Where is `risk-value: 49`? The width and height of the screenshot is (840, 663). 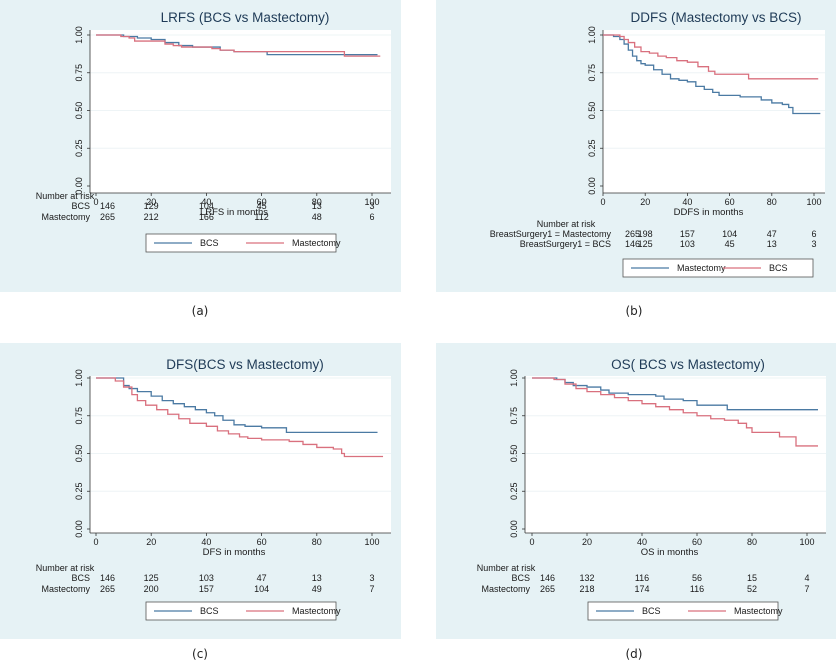
risk-value: 49 is located at coordinates (317, 589).